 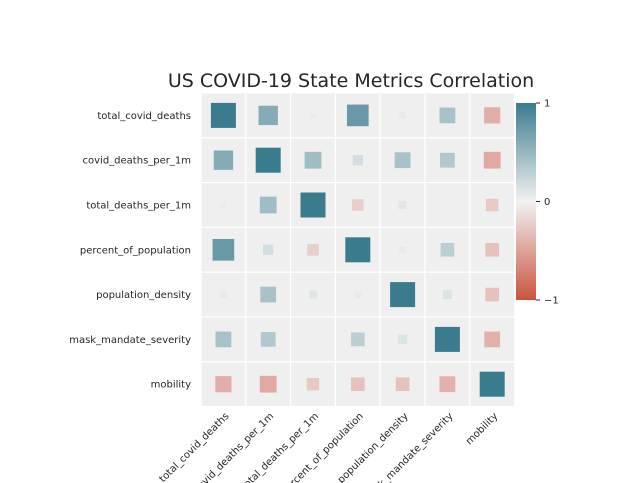 What do you see at coordinates (138, 206) in the screenshot?
I see `y-tick-label: total_deaths_per_1m` at bounding box center [138, 206].